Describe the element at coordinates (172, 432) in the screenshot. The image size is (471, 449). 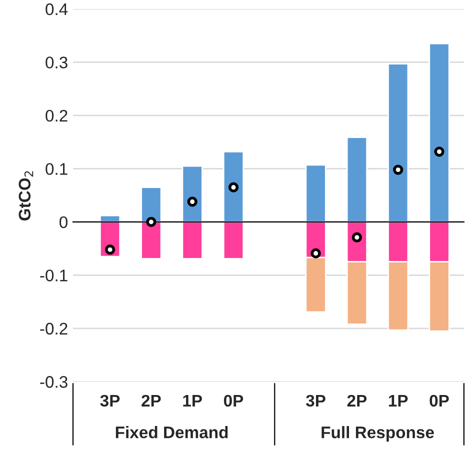
I see `text: Fixed Demand` at that location.